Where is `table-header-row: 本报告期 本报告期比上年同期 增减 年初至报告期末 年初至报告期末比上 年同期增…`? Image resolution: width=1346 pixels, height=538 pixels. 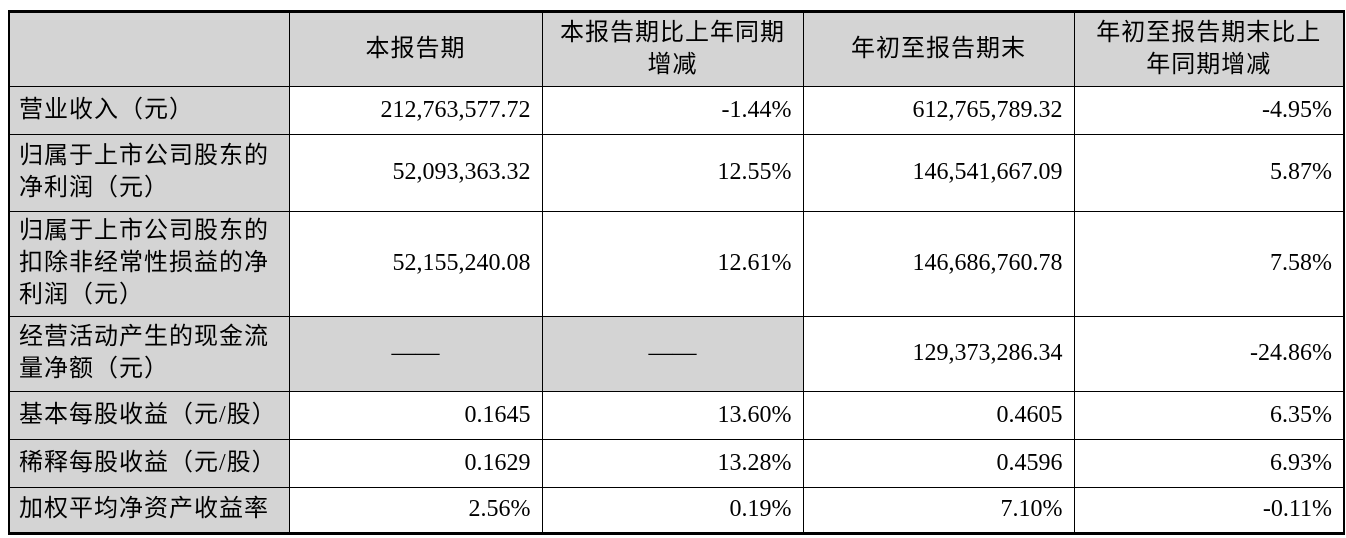 table-header-row: 本报告期 本报告期比上年同期 增减 年初至报告期末 年初至报告期末比上 年同期增… is located at coordinates (676, 49).